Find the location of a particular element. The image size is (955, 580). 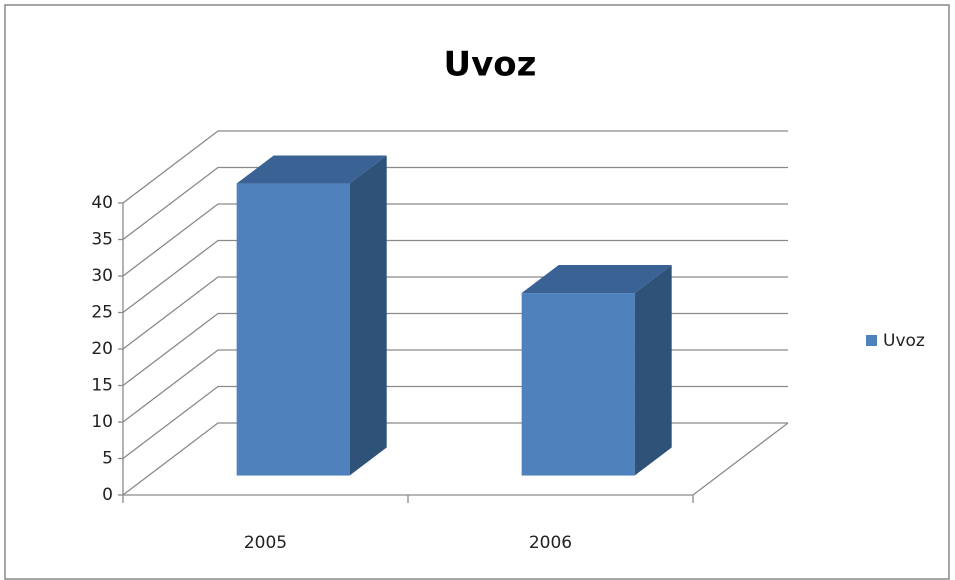

y-tick-label: 25 is located at coordinates (102, 313).